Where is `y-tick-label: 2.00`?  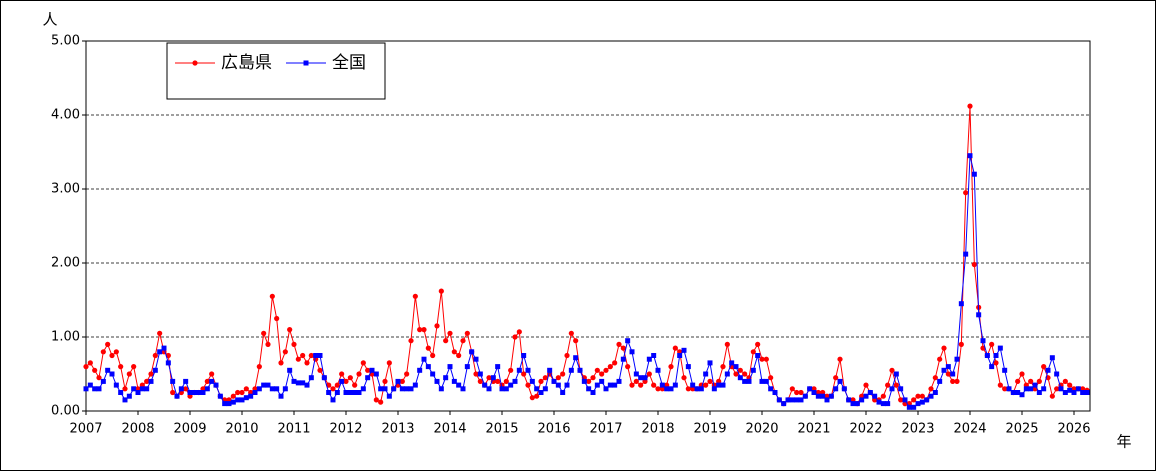
y-tick-label: 2.00 is located at coordinates (65, 263).